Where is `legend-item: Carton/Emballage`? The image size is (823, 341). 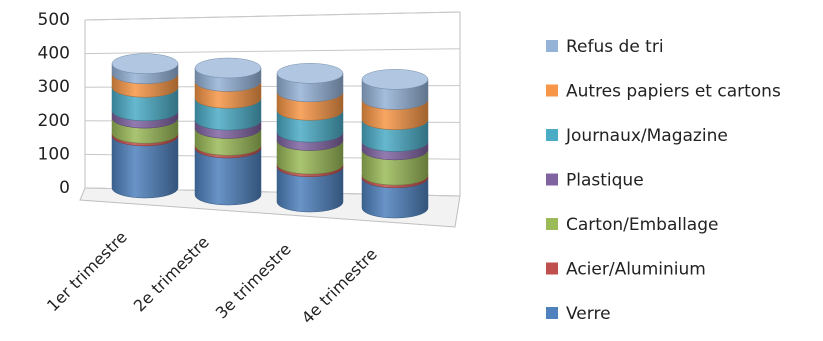
legend-item: Carton/Emballage is located at coordinates (632, 225).